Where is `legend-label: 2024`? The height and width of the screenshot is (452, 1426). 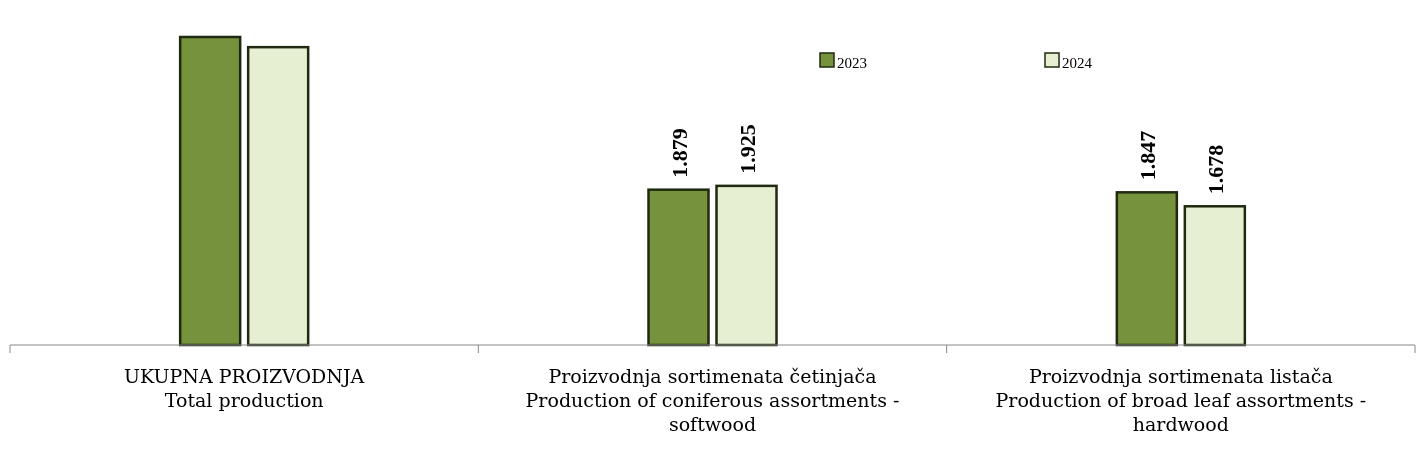 legend-label: 2024 is located at coordinates (1077, 63).